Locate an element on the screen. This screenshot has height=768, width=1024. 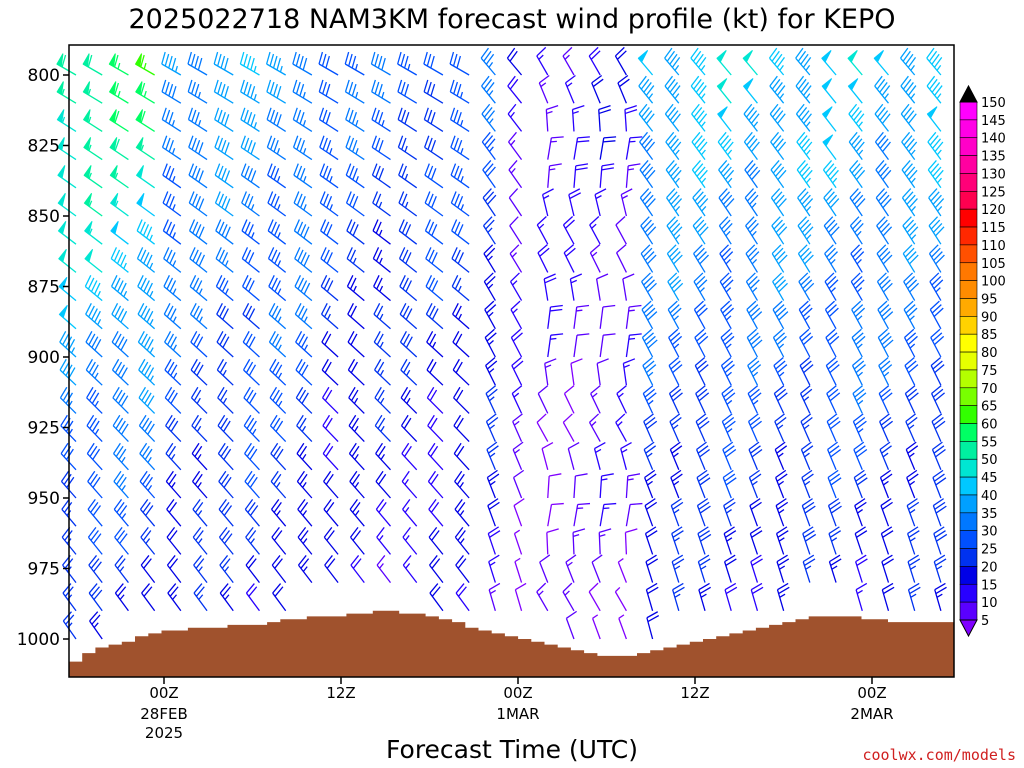
colorbar-label: 5 is located at coordinates (985, 621).